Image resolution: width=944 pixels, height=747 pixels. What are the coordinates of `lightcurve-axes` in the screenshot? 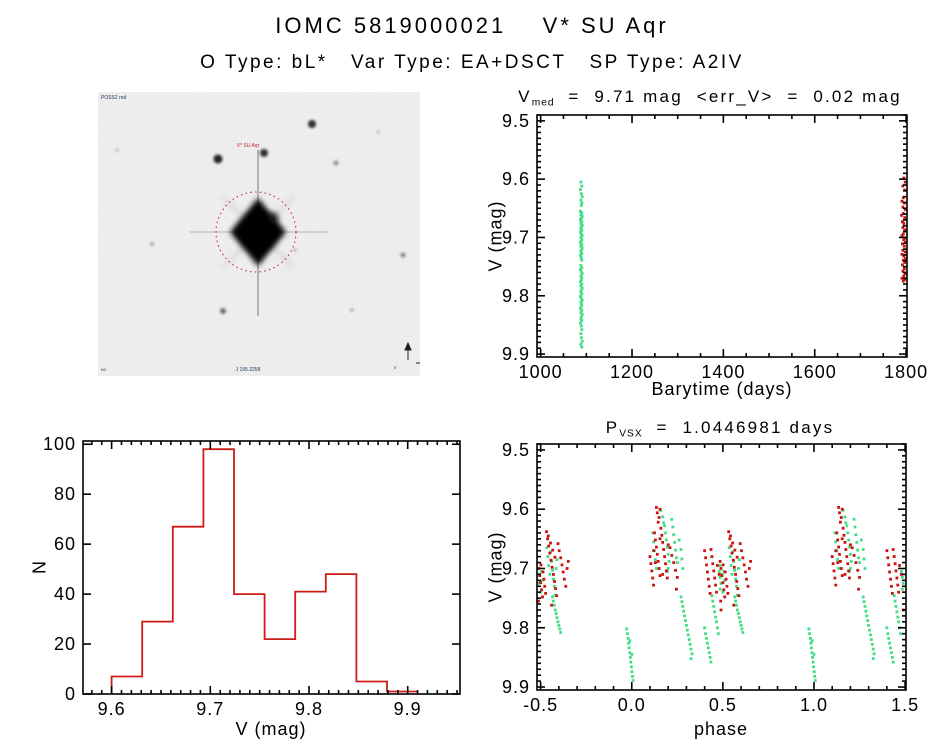 It's located at (722, 236).